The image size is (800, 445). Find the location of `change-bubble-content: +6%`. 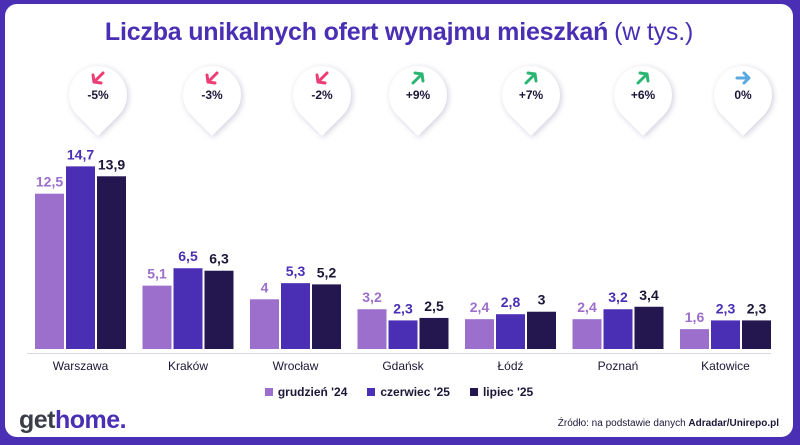

change-bubble-content: +6% is located at coordinates (643, 95).